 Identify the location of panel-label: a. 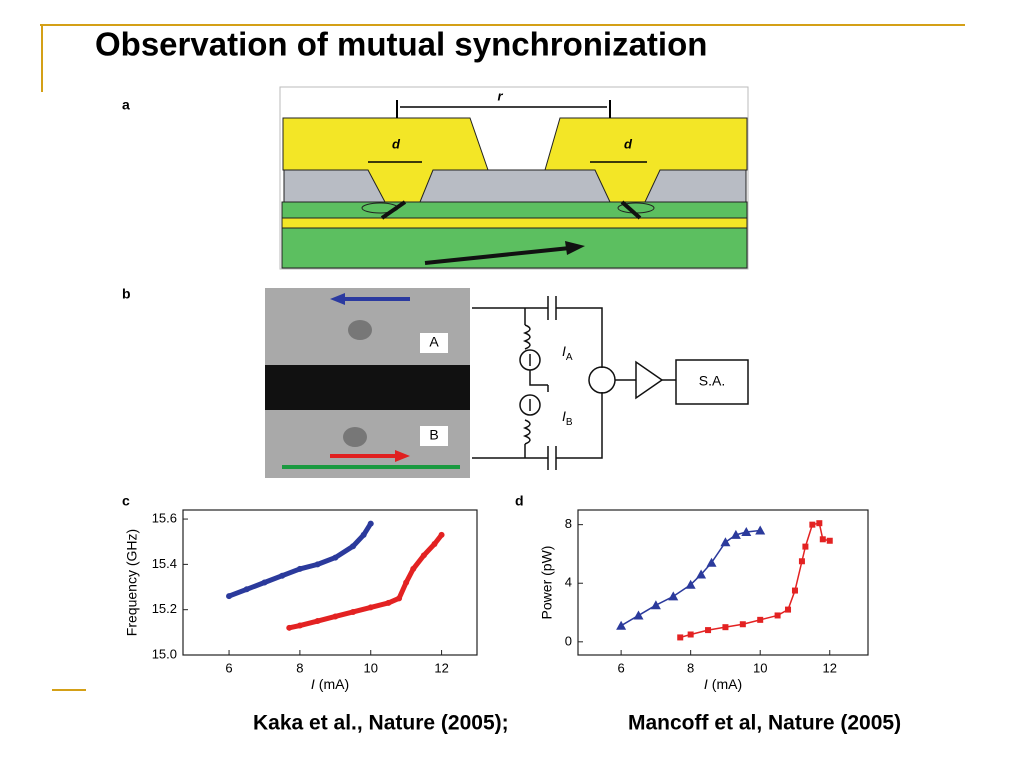
(126, 105).